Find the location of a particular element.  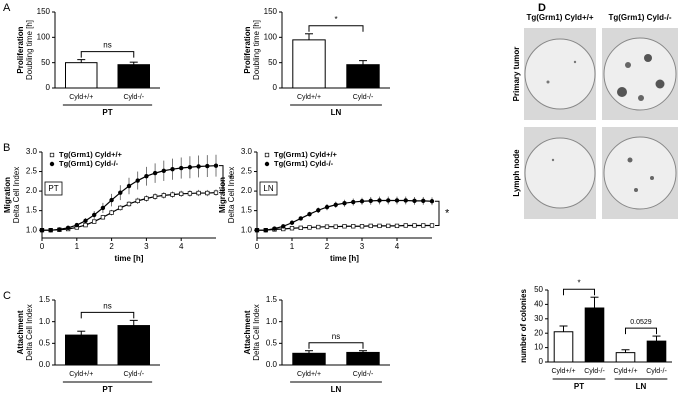

x-tick-label: 0 is located at coordinates (42, 246).